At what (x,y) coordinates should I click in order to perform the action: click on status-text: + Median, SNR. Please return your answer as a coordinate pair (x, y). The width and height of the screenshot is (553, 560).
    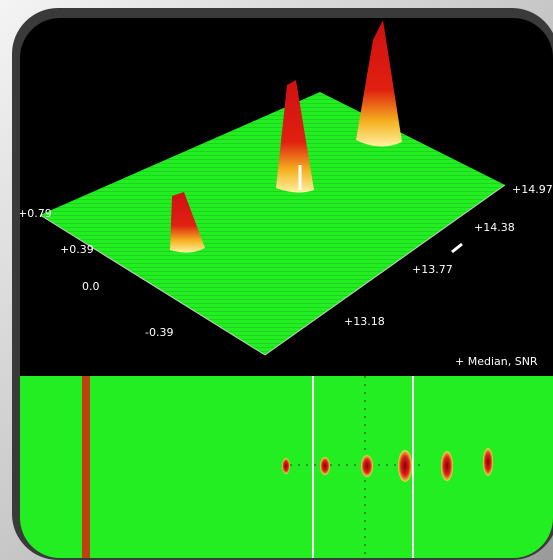
    Looking at the image, I should click on (496, 361).